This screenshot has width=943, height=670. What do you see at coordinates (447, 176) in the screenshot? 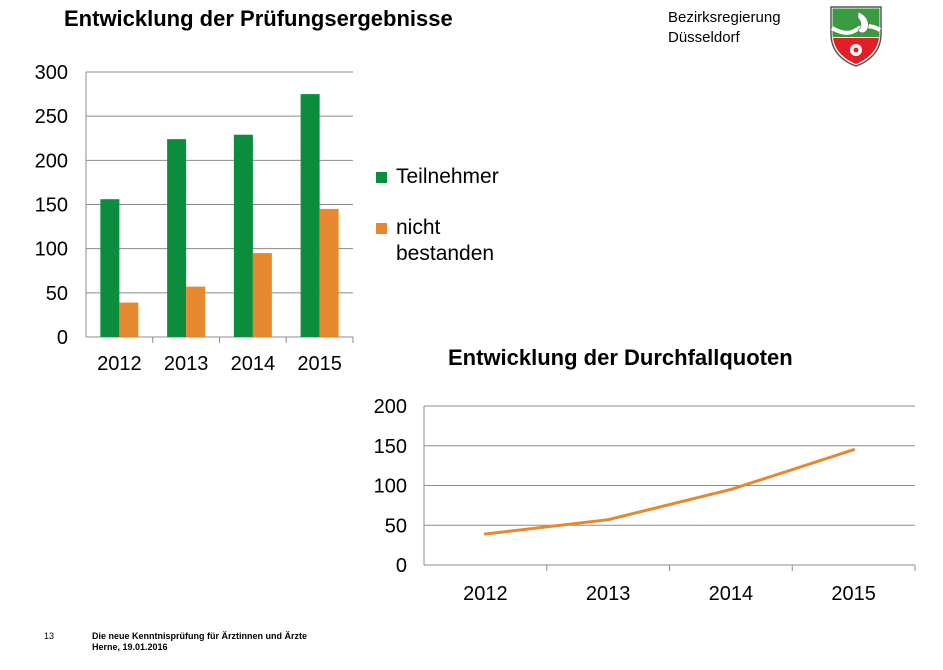
I see `legend-label-teilnehmer: Teilnehmer` at bounding box center [447, 176].